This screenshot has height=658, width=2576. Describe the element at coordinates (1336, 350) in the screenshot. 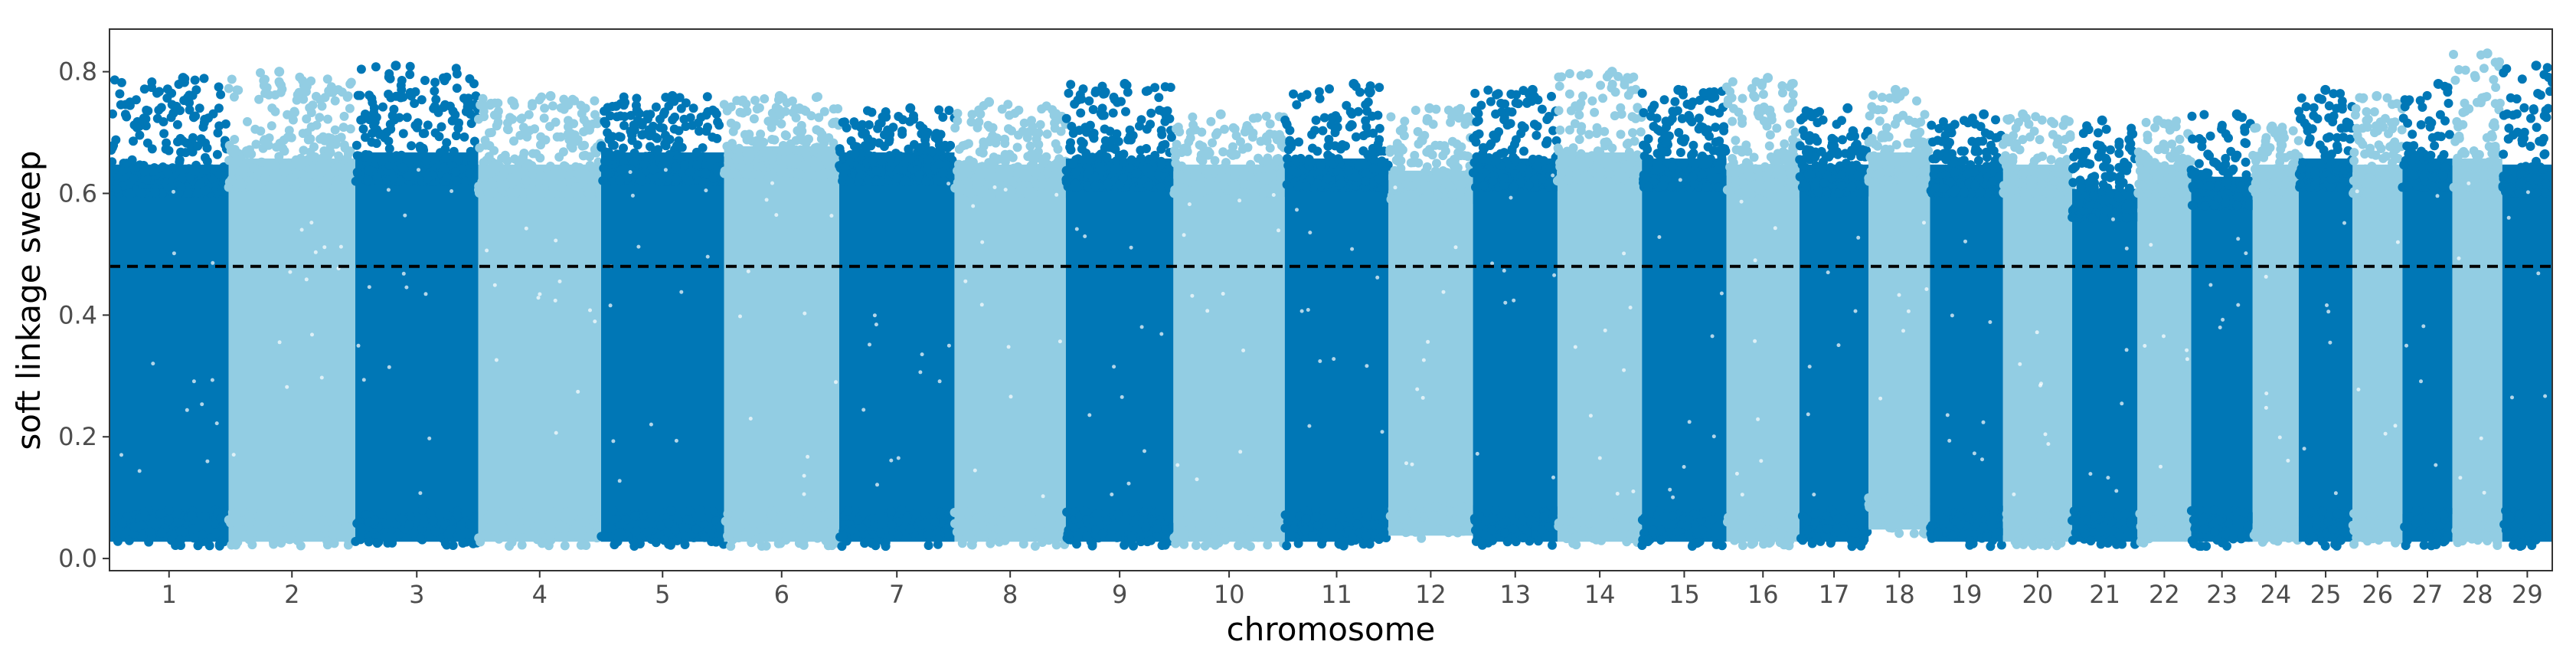

I see `chromosome-11-dense-body` at that location.